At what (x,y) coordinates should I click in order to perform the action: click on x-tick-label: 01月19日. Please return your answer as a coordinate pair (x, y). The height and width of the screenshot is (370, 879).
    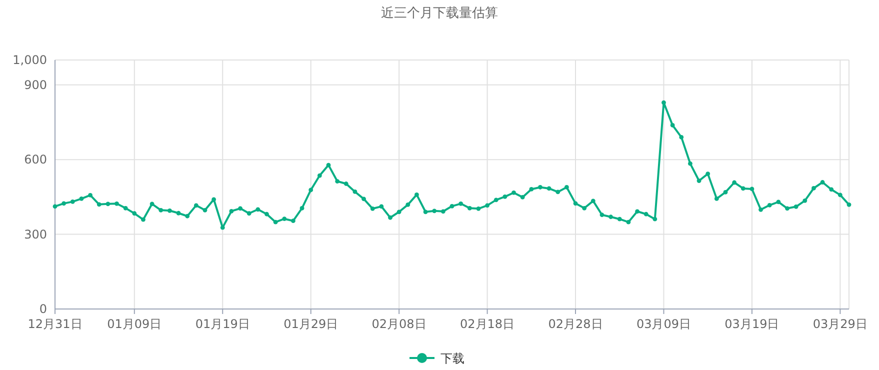
    Looking at the image, I should click on (222, 324).